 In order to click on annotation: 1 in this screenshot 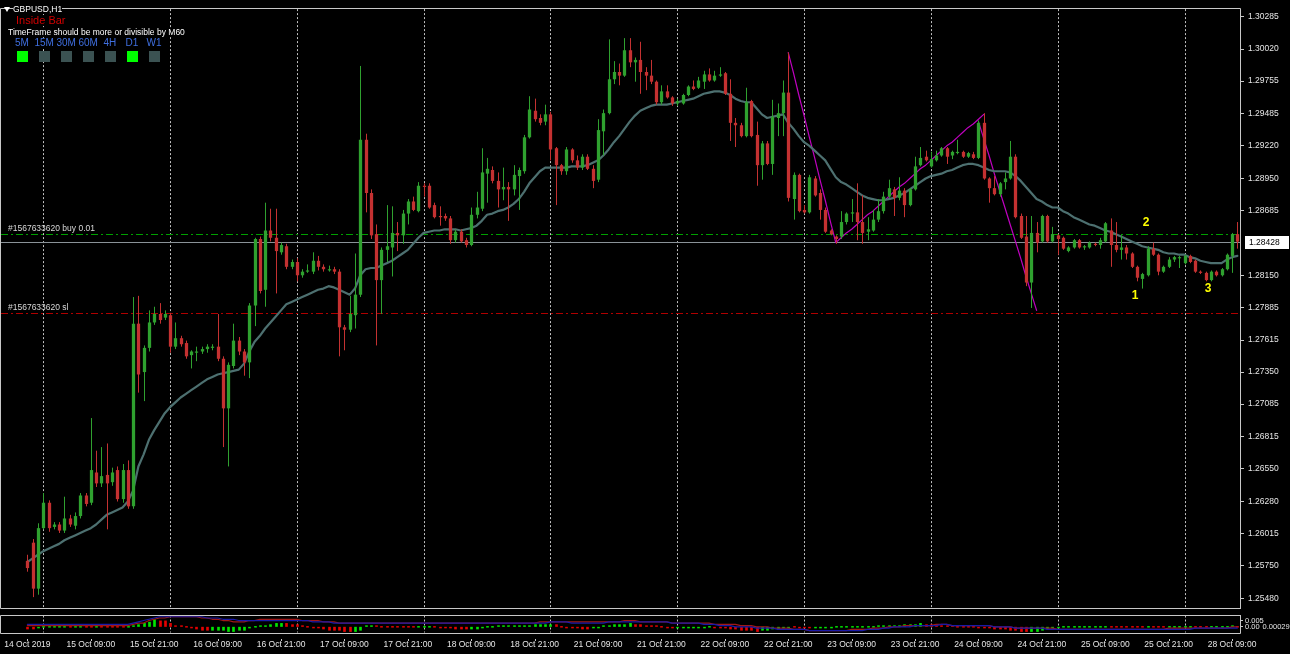, I will do `click(1135, 295)`.